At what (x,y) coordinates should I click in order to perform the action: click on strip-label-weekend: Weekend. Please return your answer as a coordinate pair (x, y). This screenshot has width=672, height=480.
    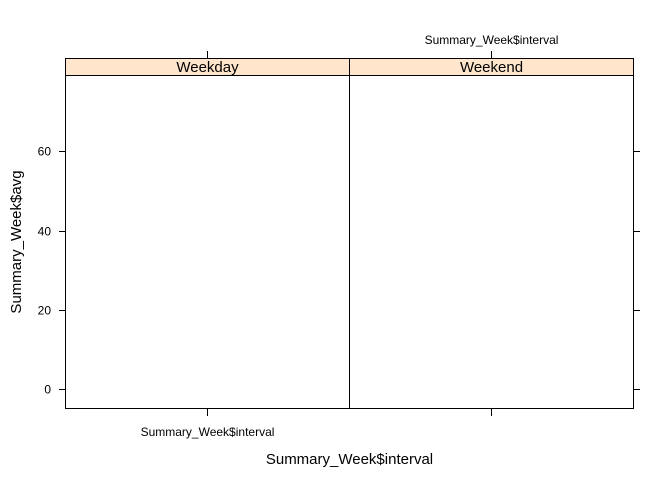
    Looking at the image, I should click on (491, 67).